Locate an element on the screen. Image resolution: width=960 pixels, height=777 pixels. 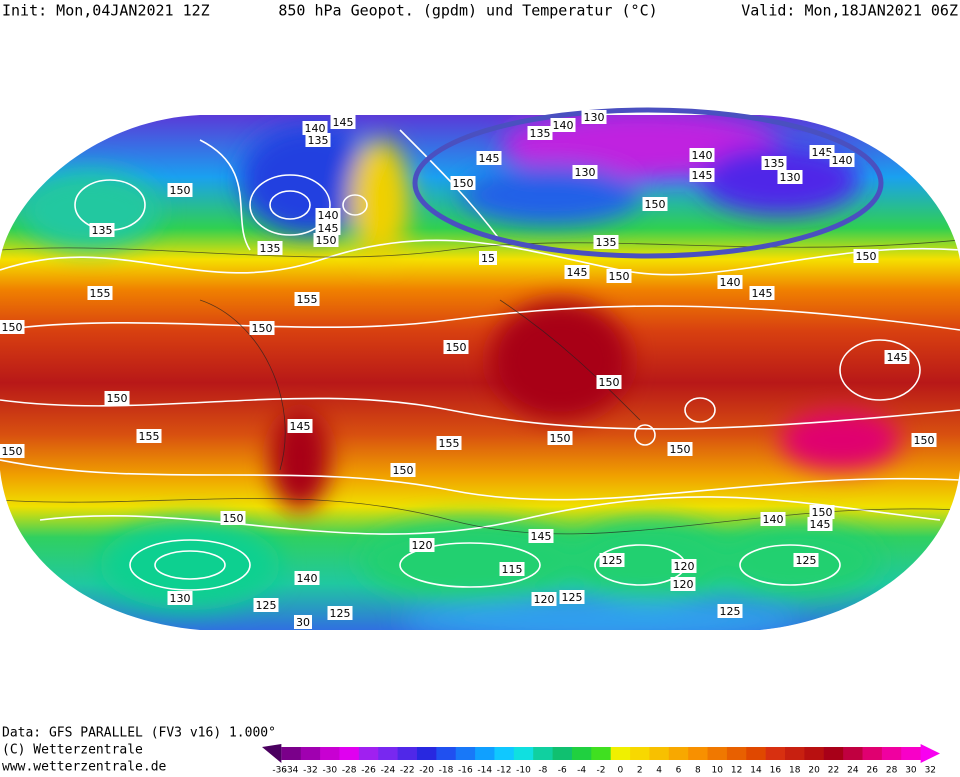
copyright: (C) Wetterzentrale is located at coordinates (72, 750).